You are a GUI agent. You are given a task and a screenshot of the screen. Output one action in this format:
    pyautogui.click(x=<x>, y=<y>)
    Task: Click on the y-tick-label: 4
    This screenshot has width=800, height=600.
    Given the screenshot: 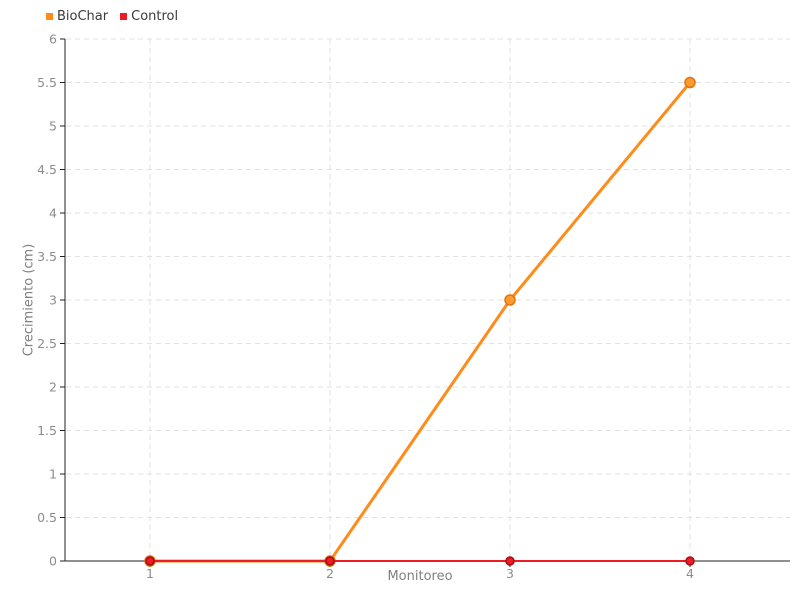 What is the action you would take?
    pyautogui.click(x=53, y=212)
    